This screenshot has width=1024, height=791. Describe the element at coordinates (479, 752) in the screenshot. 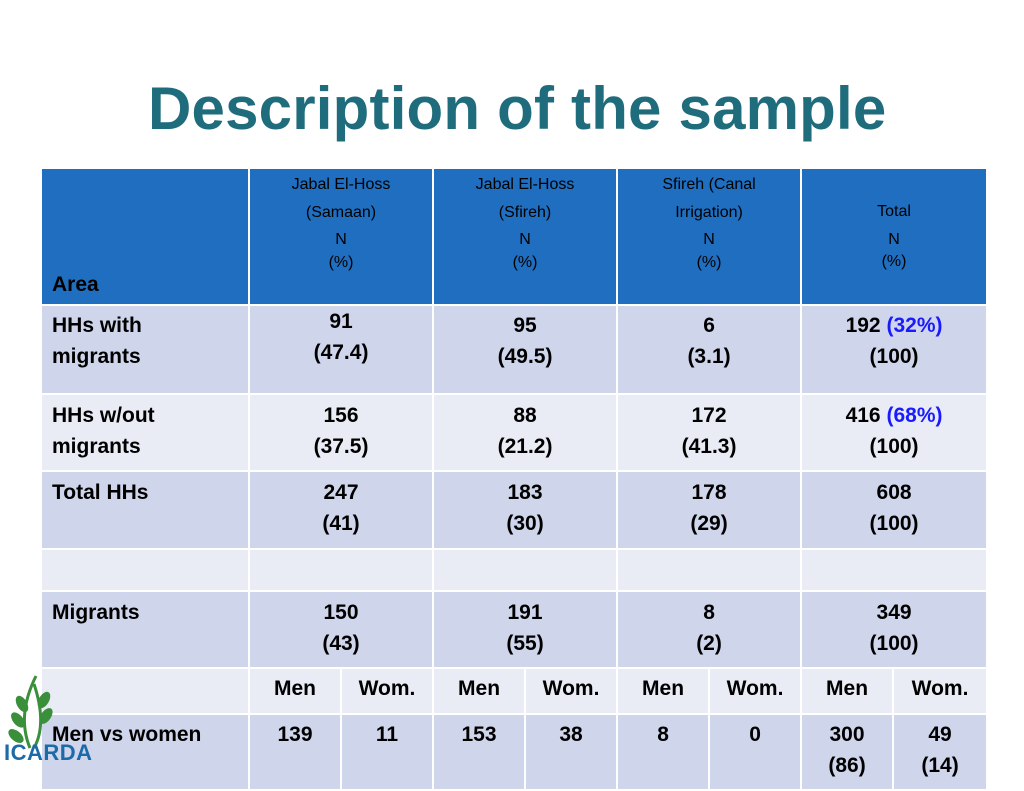

I see `table-cell: 153` at that location.